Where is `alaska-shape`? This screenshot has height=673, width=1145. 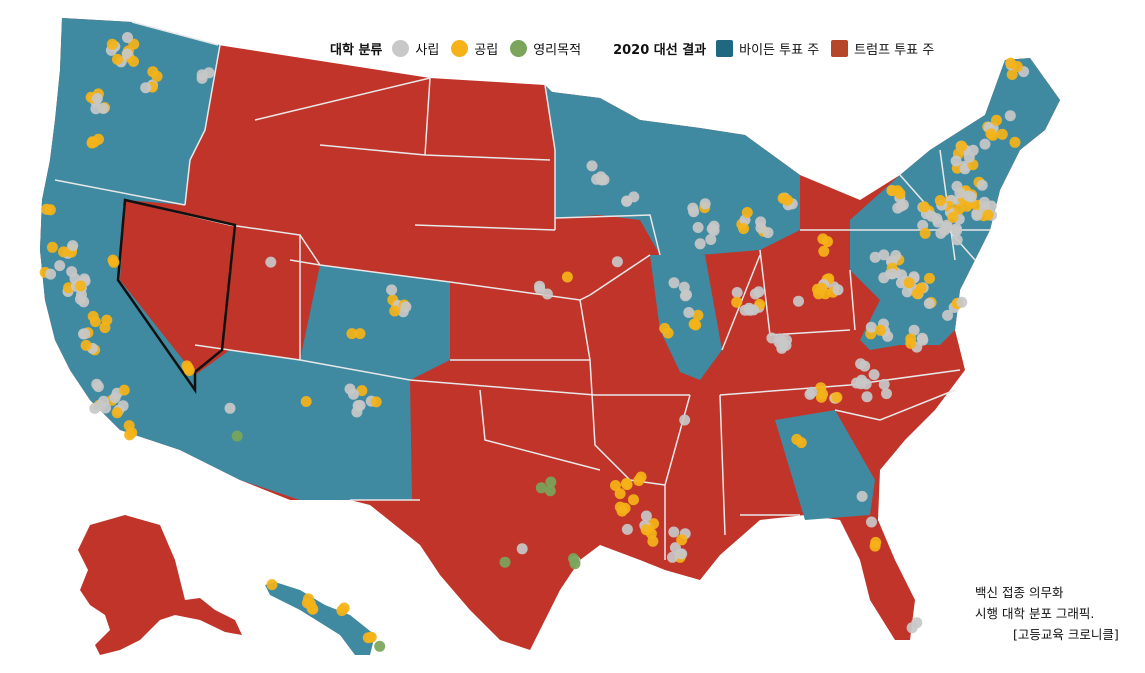
alaska-shape is located at coordinates (160, 585).